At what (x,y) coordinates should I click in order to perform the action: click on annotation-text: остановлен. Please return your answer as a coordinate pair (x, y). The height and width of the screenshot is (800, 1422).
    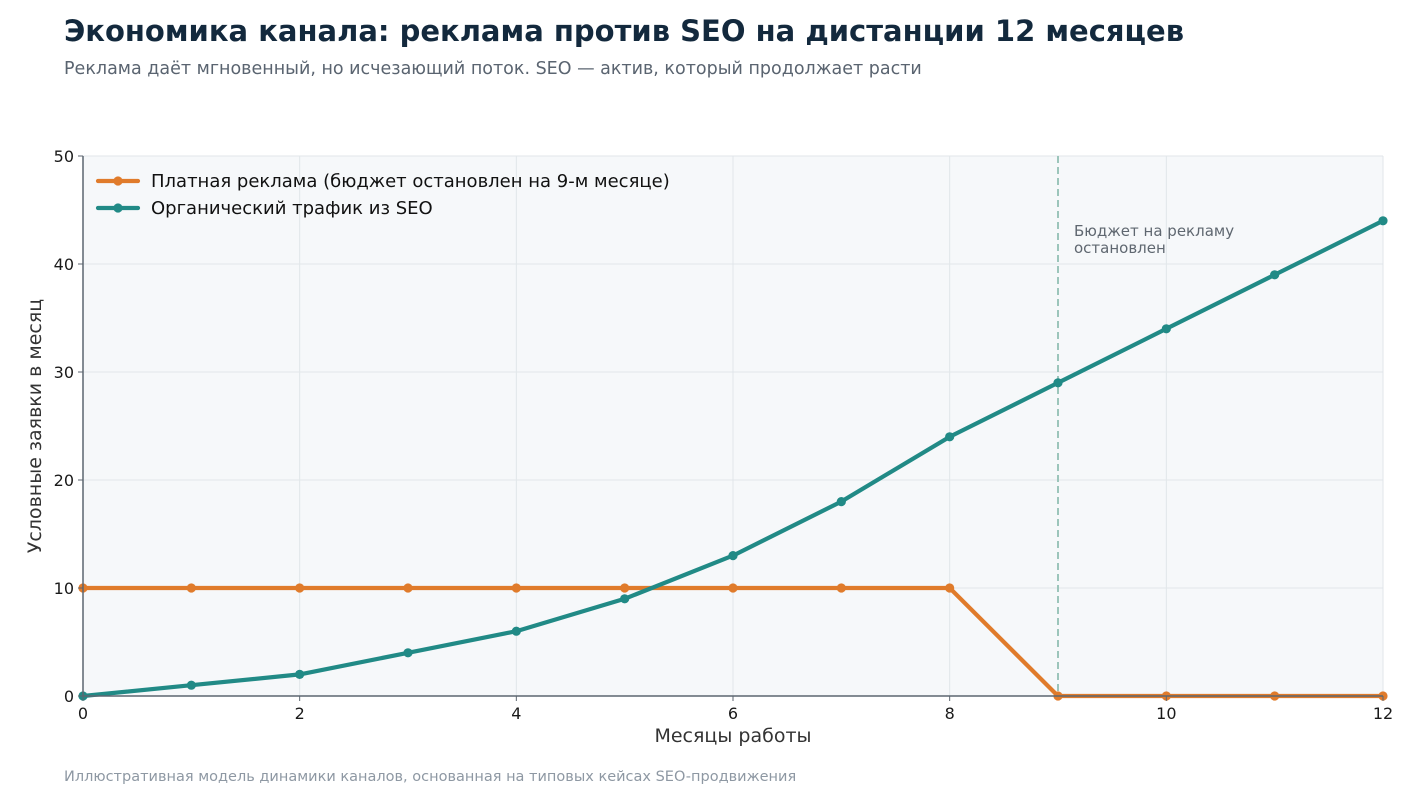
    Looking at the image, I should click on (1120, 248).